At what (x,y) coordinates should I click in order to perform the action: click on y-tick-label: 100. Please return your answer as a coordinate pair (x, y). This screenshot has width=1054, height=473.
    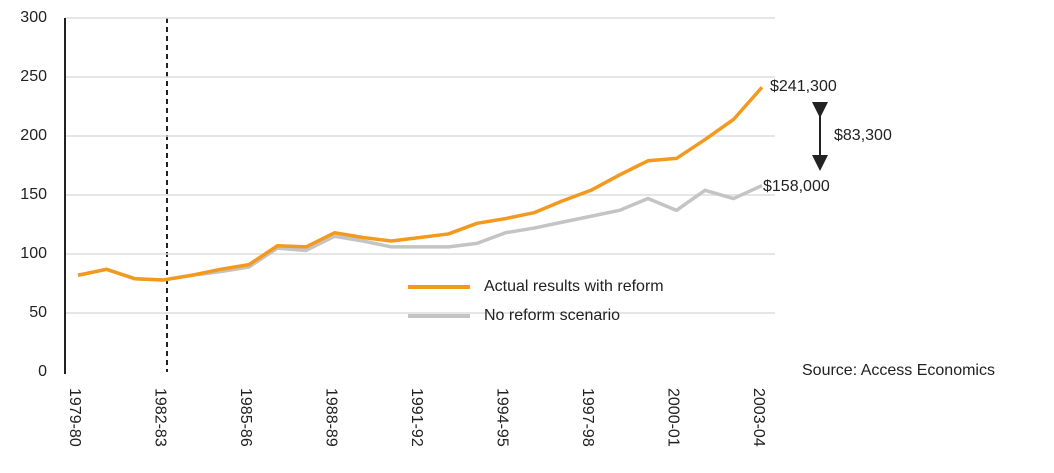
    Looking at the image, I should click on (33, 253).